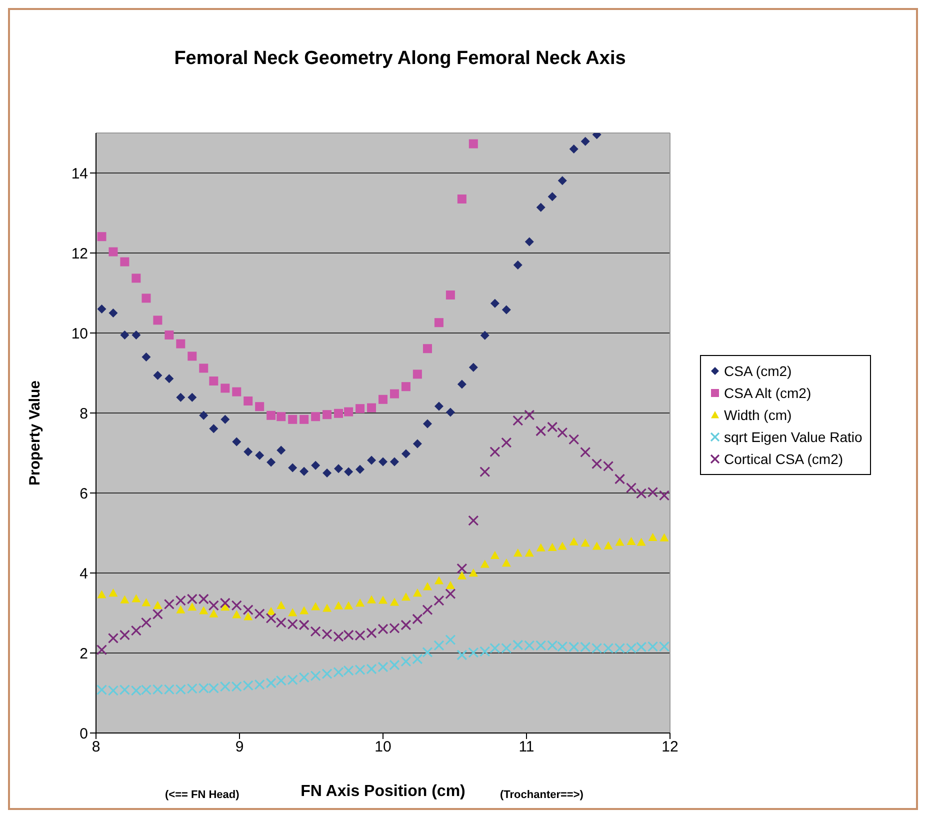 The width and height of the screenshot is (926, 818). I want to click on legend-label: CSA Alt (cm2), so click(768, 393).